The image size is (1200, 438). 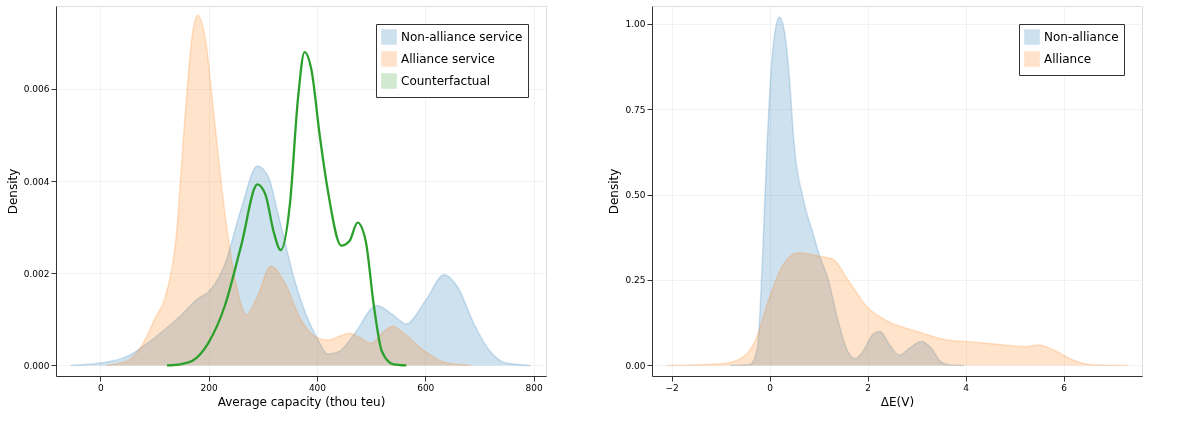 What do you see at coordinates (635, 195) in the screenshot?
I see `y-tick-label: 0.50` at bounding box center [635, 195].